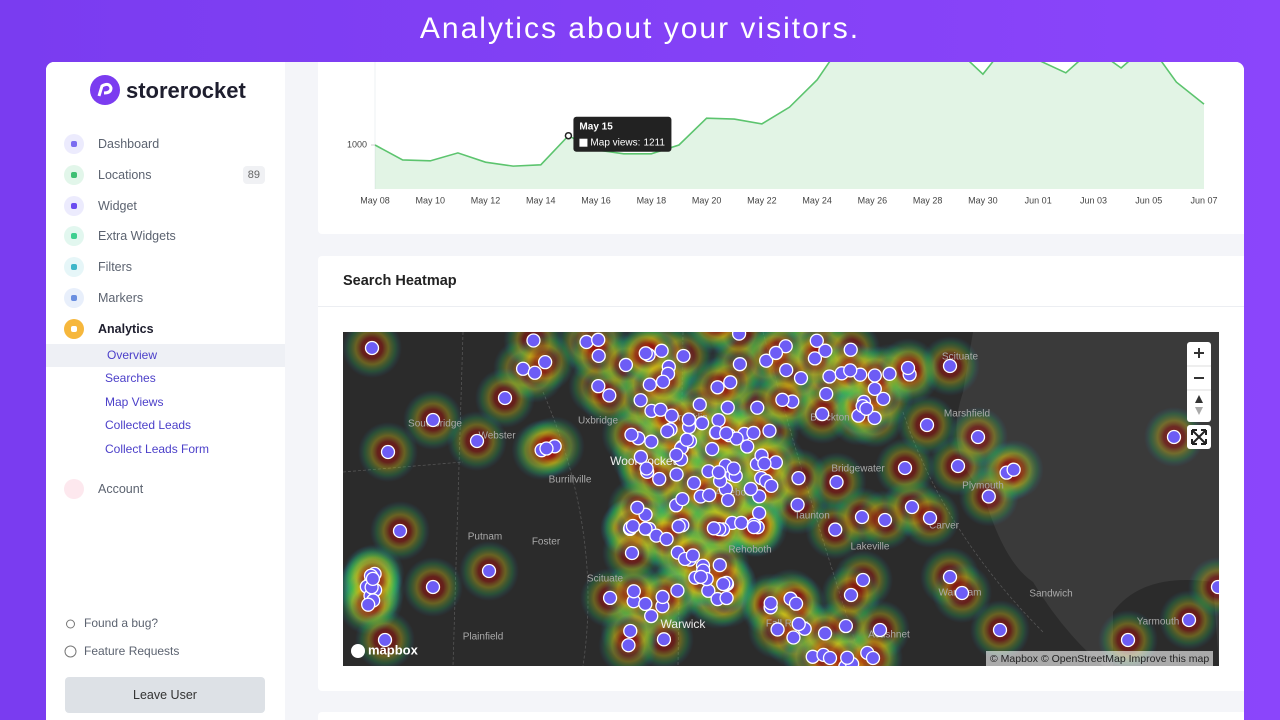 Image resolution: width=1280 pixels, height=720 pixels. I want to click on link-label: Found a bug?, so click(121, 623).